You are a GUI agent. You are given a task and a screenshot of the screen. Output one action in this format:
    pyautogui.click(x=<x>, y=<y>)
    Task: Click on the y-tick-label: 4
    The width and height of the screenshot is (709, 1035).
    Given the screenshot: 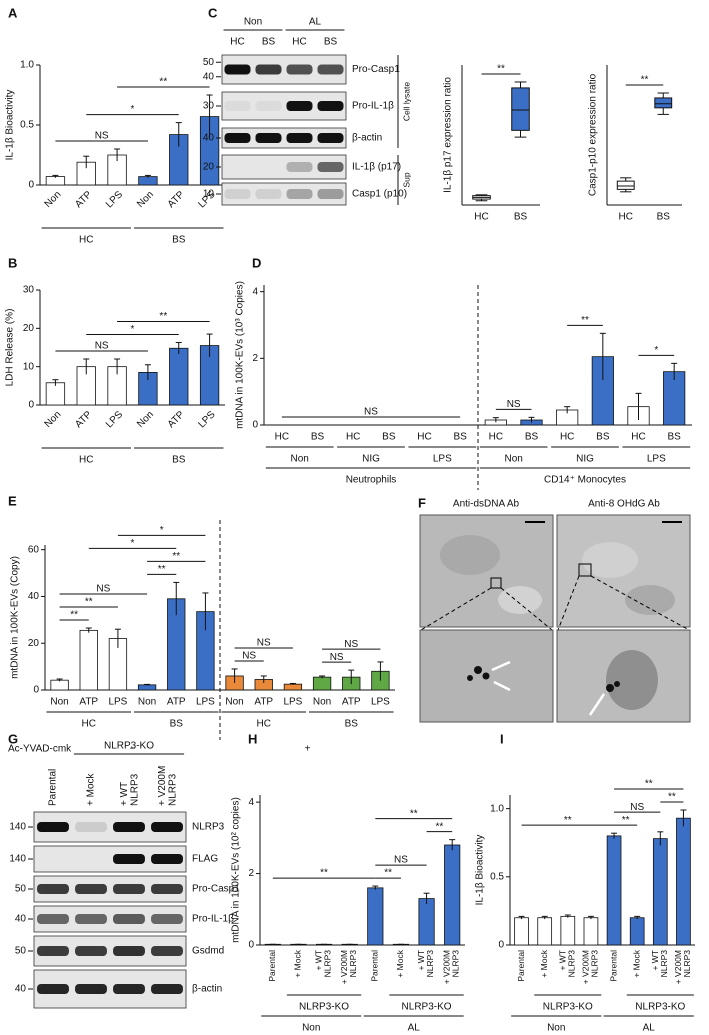 What is the action you would take?
    pyautogui.click(x=251, y=802)
    